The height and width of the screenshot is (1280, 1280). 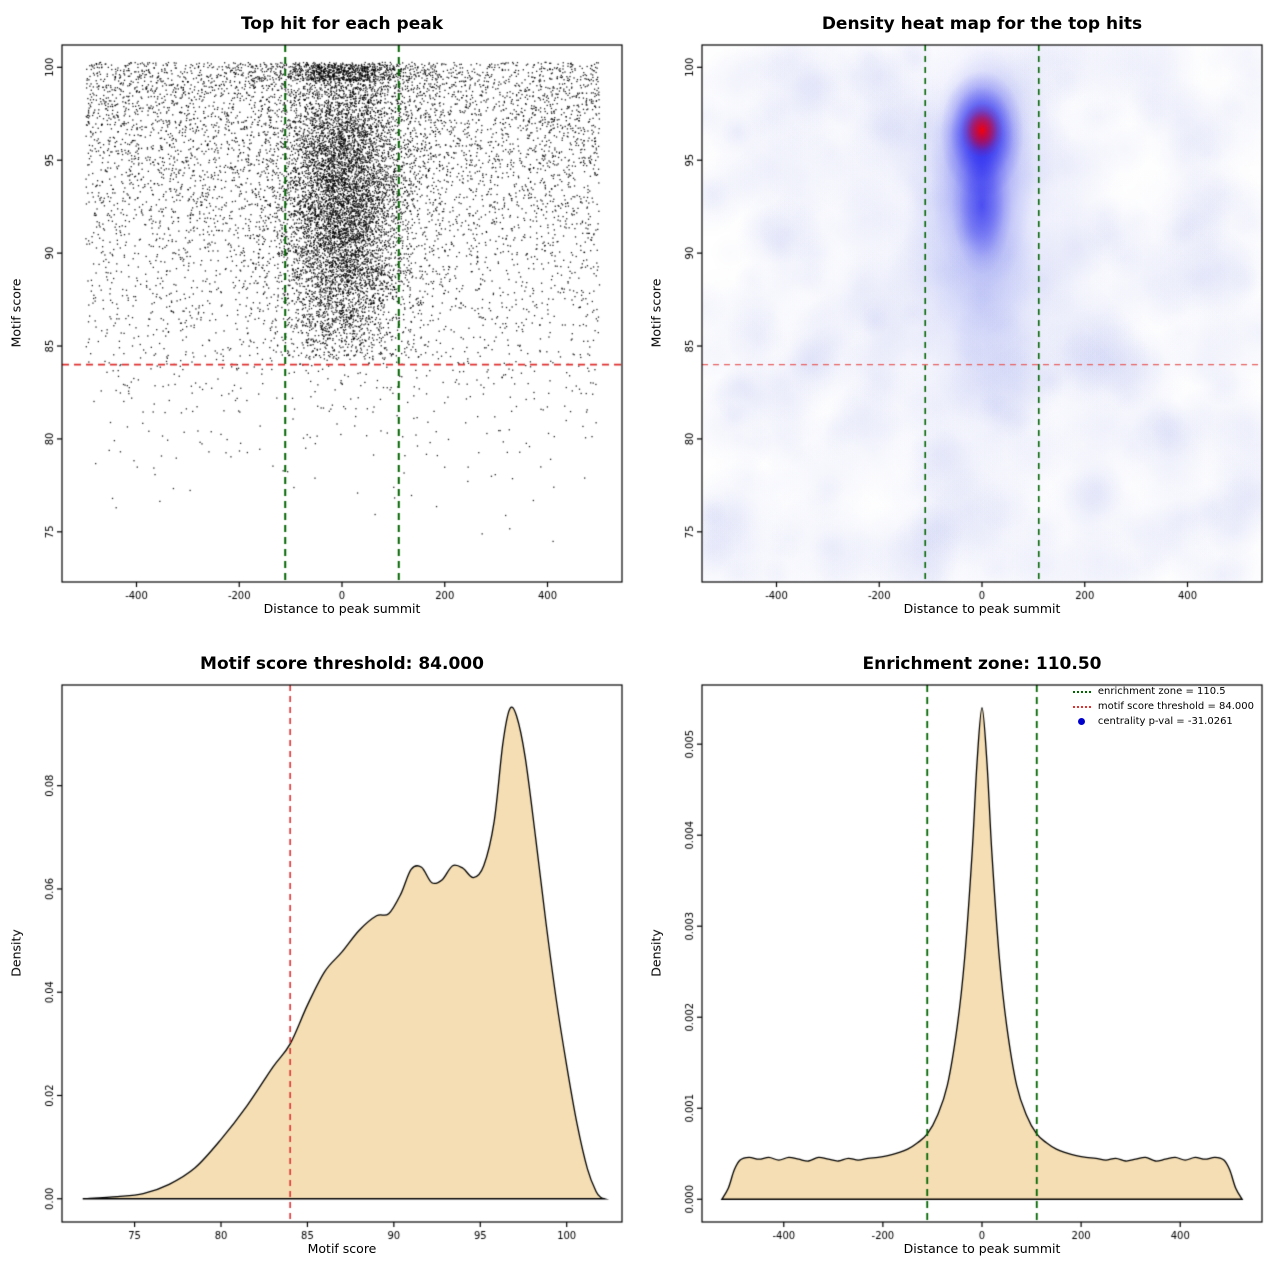 I want to click on chart-title: Enrichment zone: 110.50, so click(x=982, y=664).